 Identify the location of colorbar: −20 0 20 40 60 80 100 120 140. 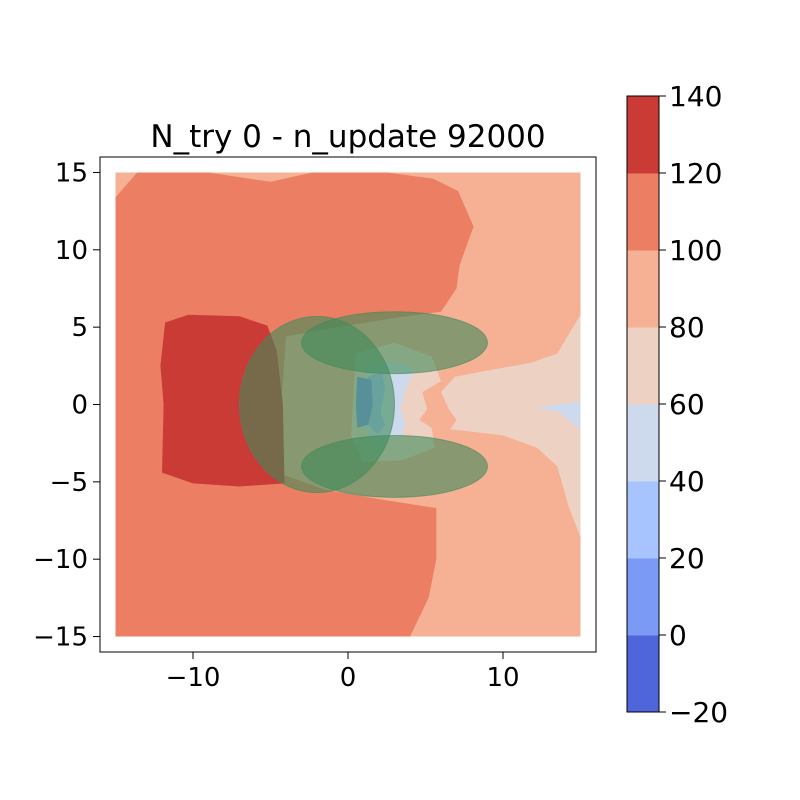
(677, 404).